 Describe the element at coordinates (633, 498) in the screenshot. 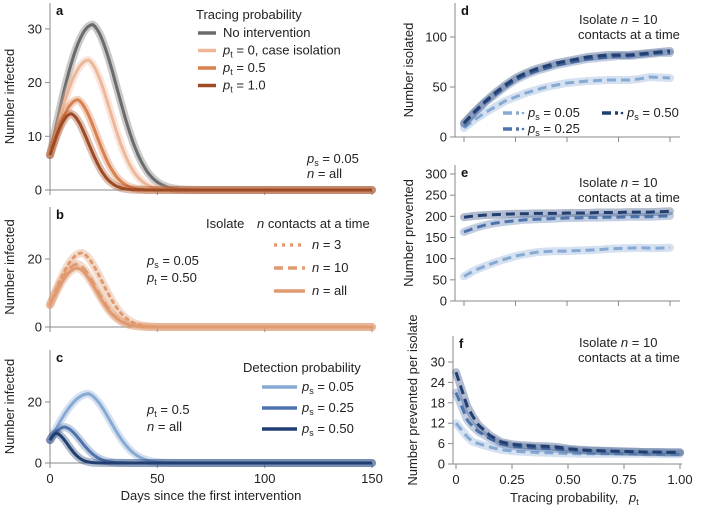

I see `x-axis-title-symbol: pt` at that location.